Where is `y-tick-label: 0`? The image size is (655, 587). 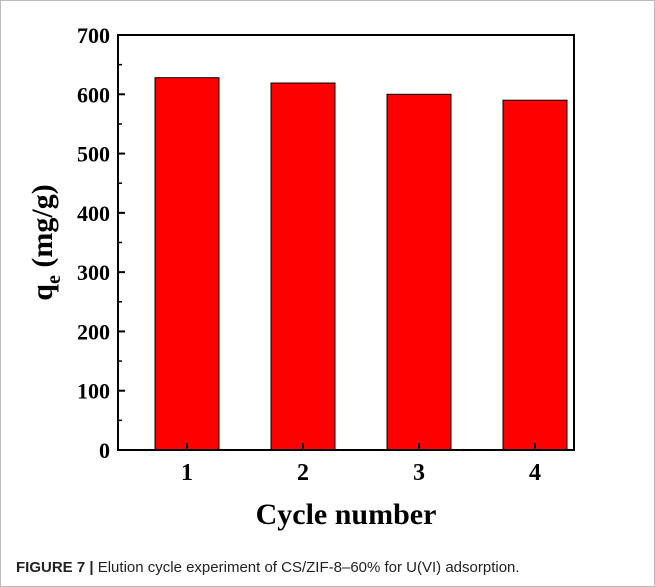
y-tick-label: 0 is located at coordinates (104, 450).